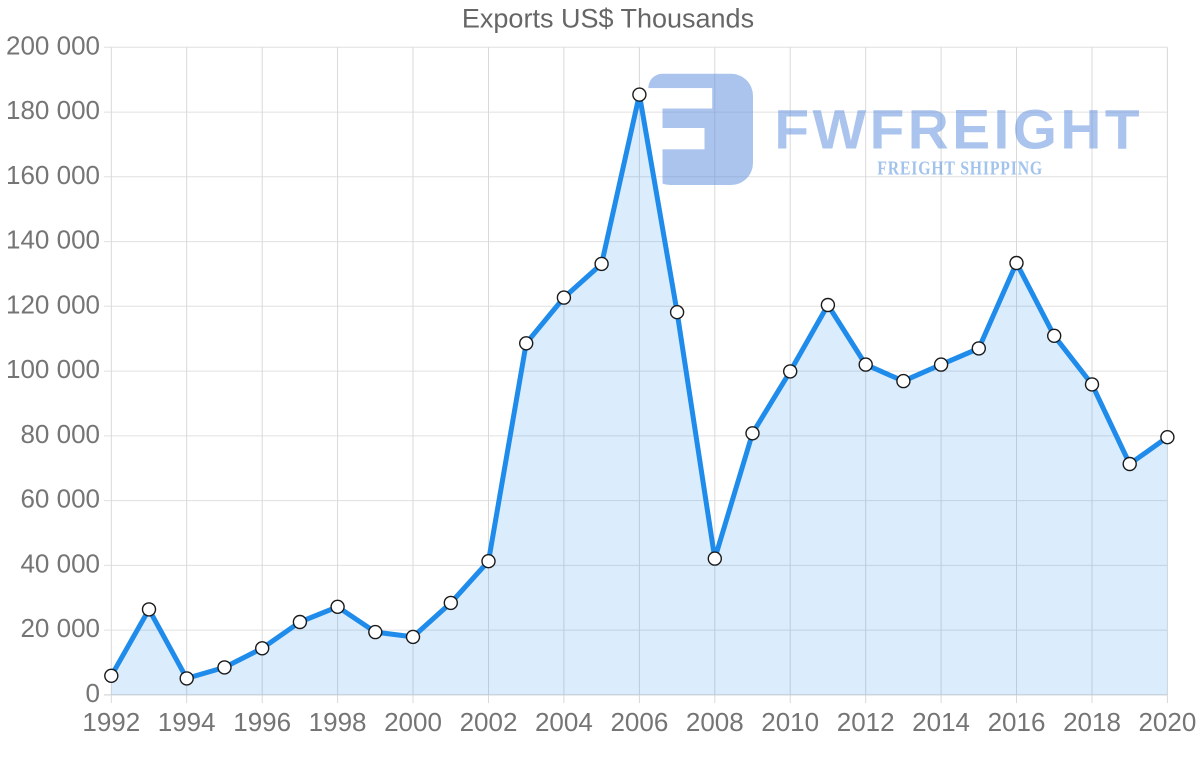  Describe the element at coordinates (338, 722) in the screenshot. I see `svg-text: 1998` at that location.